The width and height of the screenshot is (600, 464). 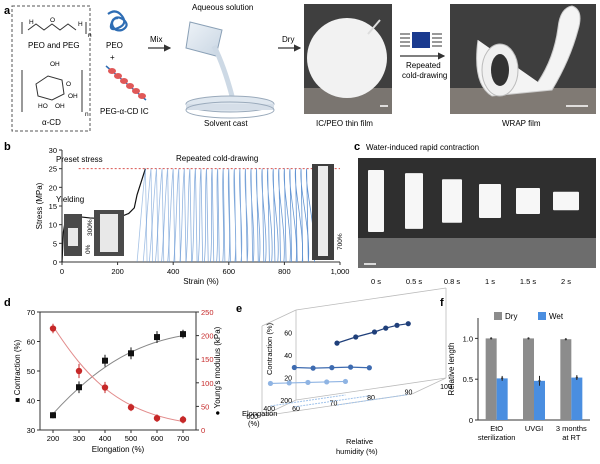 What do you see at coordinates (31, 371) in the screenshot?
I see `y-tick-label: 50` at bounding box center [31, 371].